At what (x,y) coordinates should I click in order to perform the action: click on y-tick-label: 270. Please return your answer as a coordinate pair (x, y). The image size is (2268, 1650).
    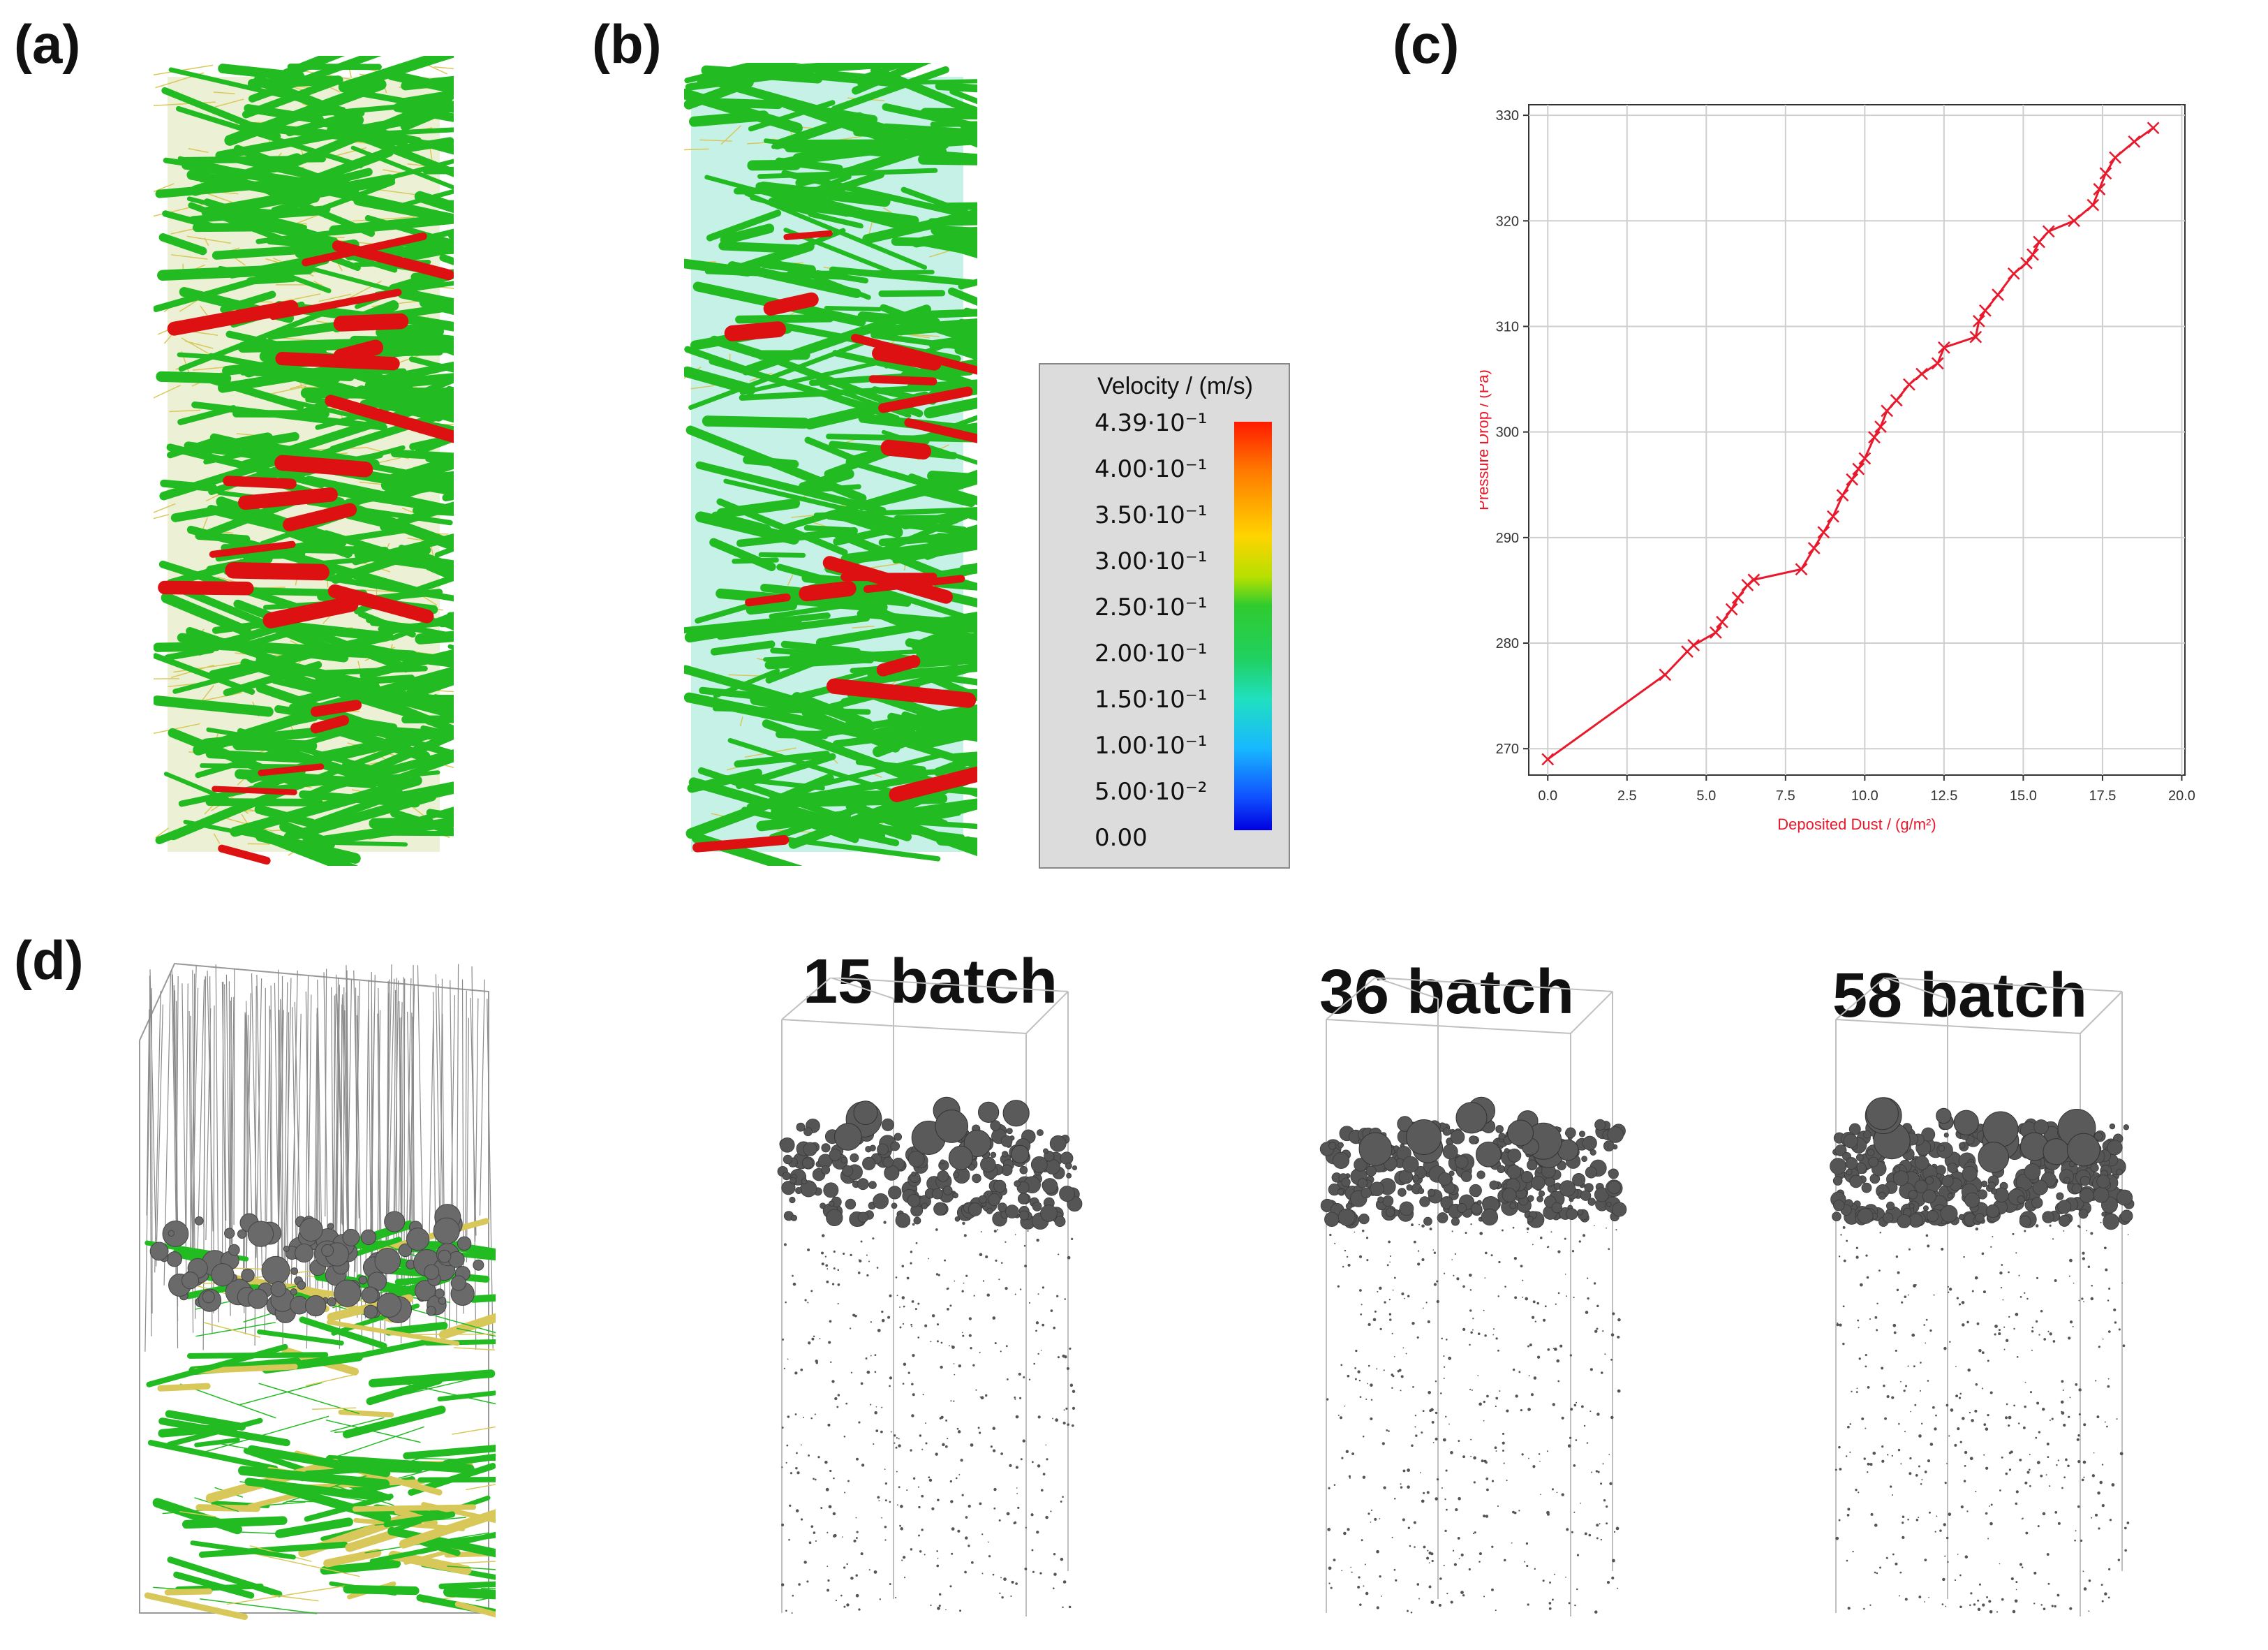
    Looking at the image, I should click on (1507, 750).